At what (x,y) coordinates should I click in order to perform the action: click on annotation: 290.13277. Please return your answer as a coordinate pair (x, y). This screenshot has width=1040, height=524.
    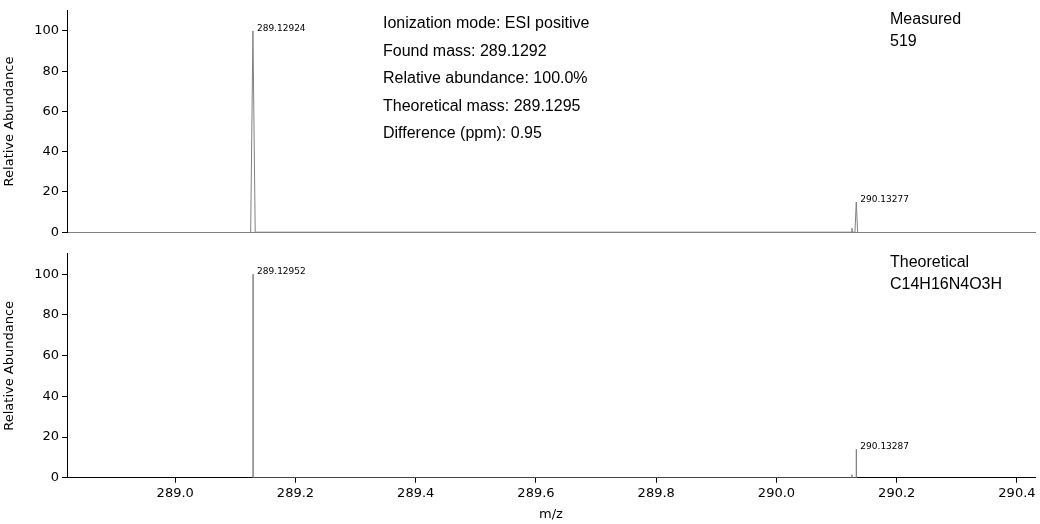
    Looking at the image, I should click on (884, 198).